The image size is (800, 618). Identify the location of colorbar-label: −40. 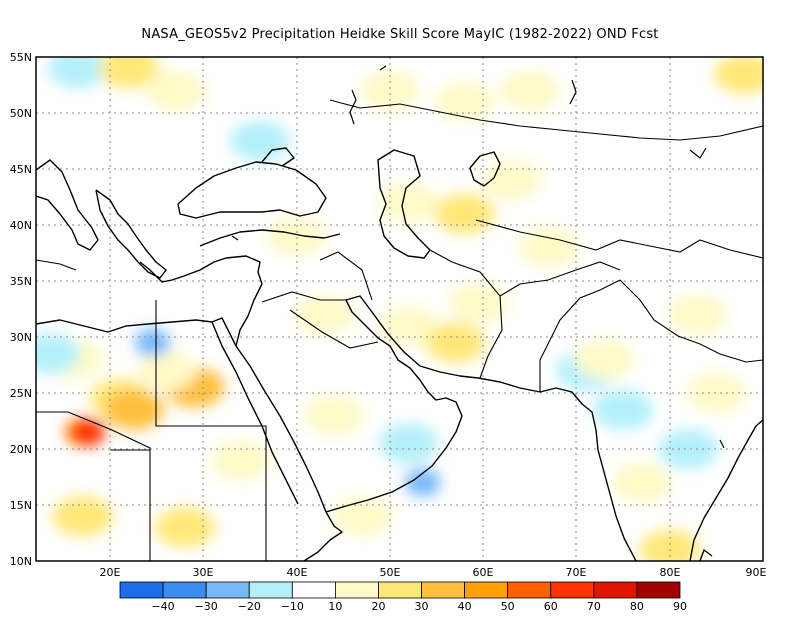
(162, 606).